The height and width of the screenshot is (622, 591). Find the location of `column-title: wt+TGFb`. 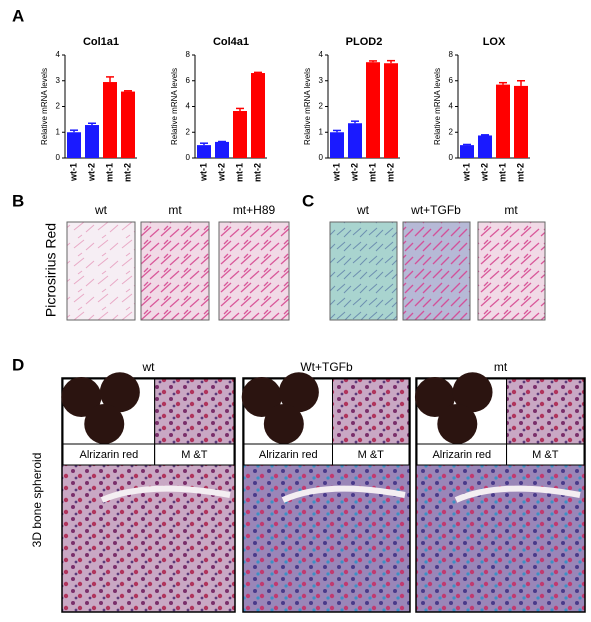

column-title: wt+TGFb is located at coordinates (435, 210).